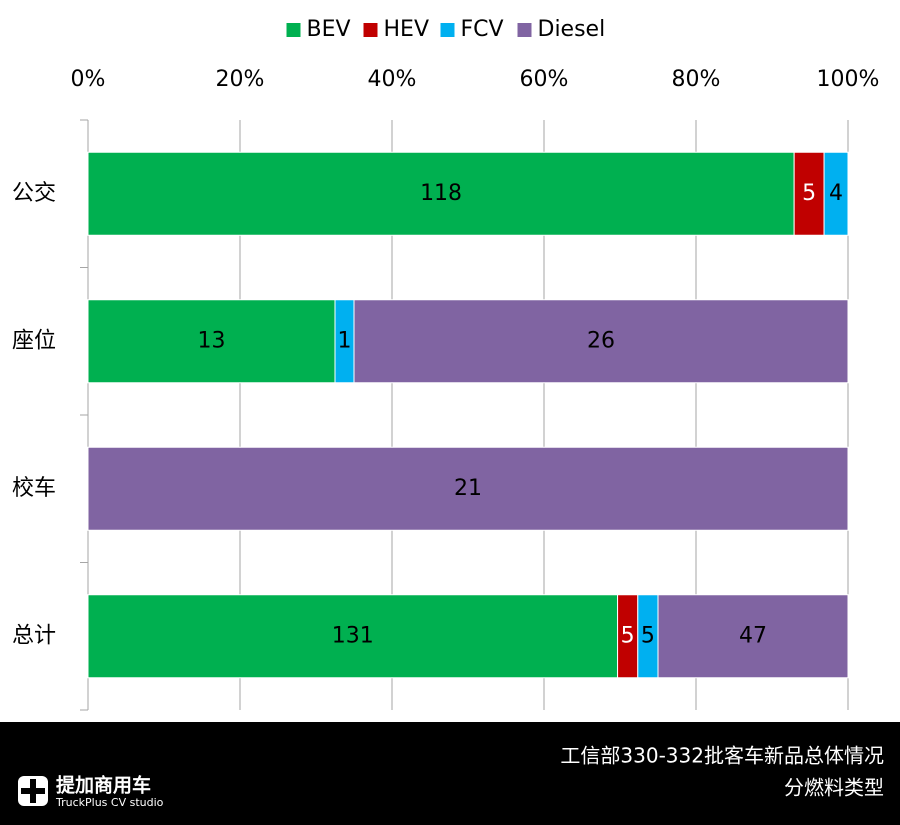  Describe the element at coordinates (345, 340) in the screenshot. I see `data-label: 1` at that location.